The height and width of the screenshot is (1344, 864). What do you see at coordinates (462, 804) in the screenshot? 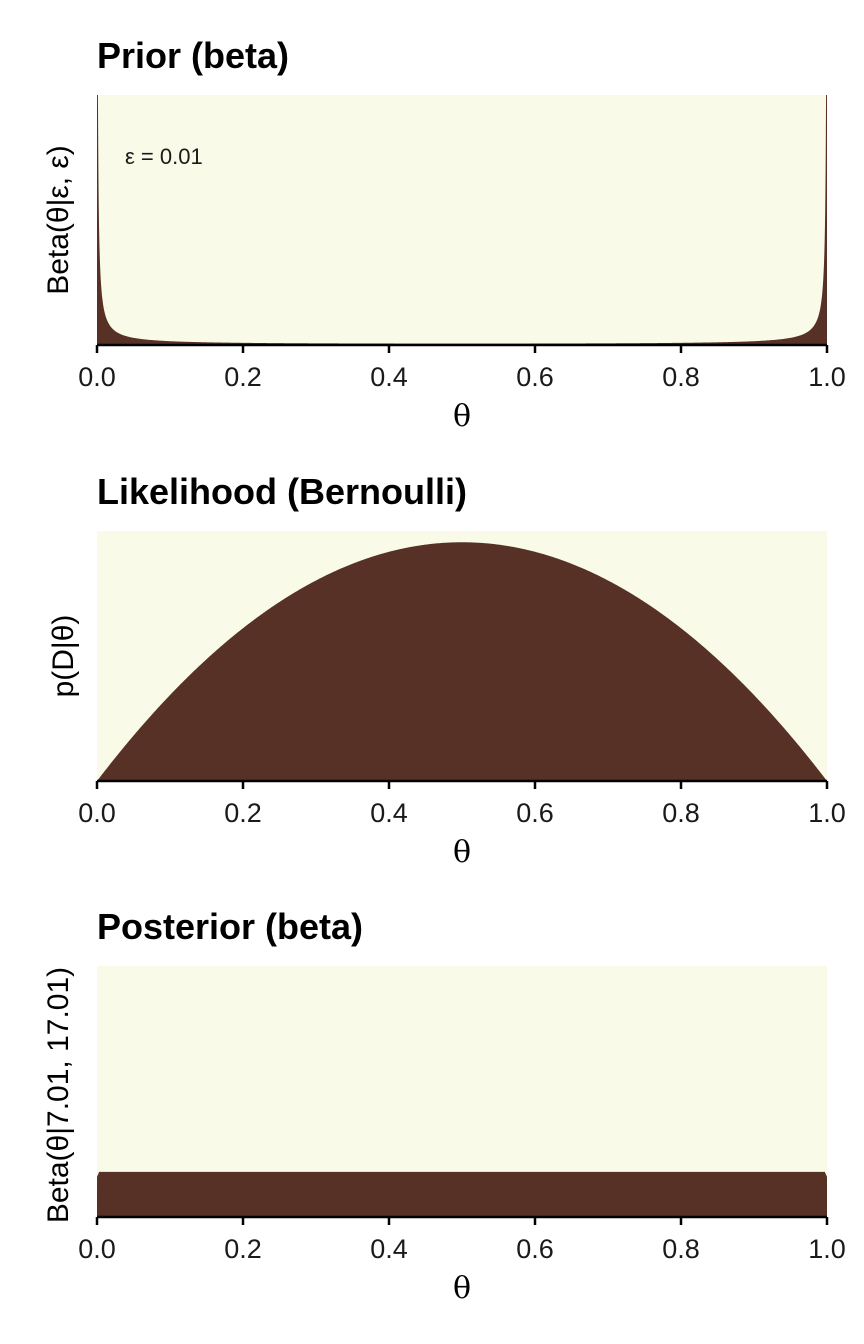
I see `likelihood-x-ticks: 0.0 0.2 0.4 0.6 0.8 1.0` at bounding box center [462, 804].